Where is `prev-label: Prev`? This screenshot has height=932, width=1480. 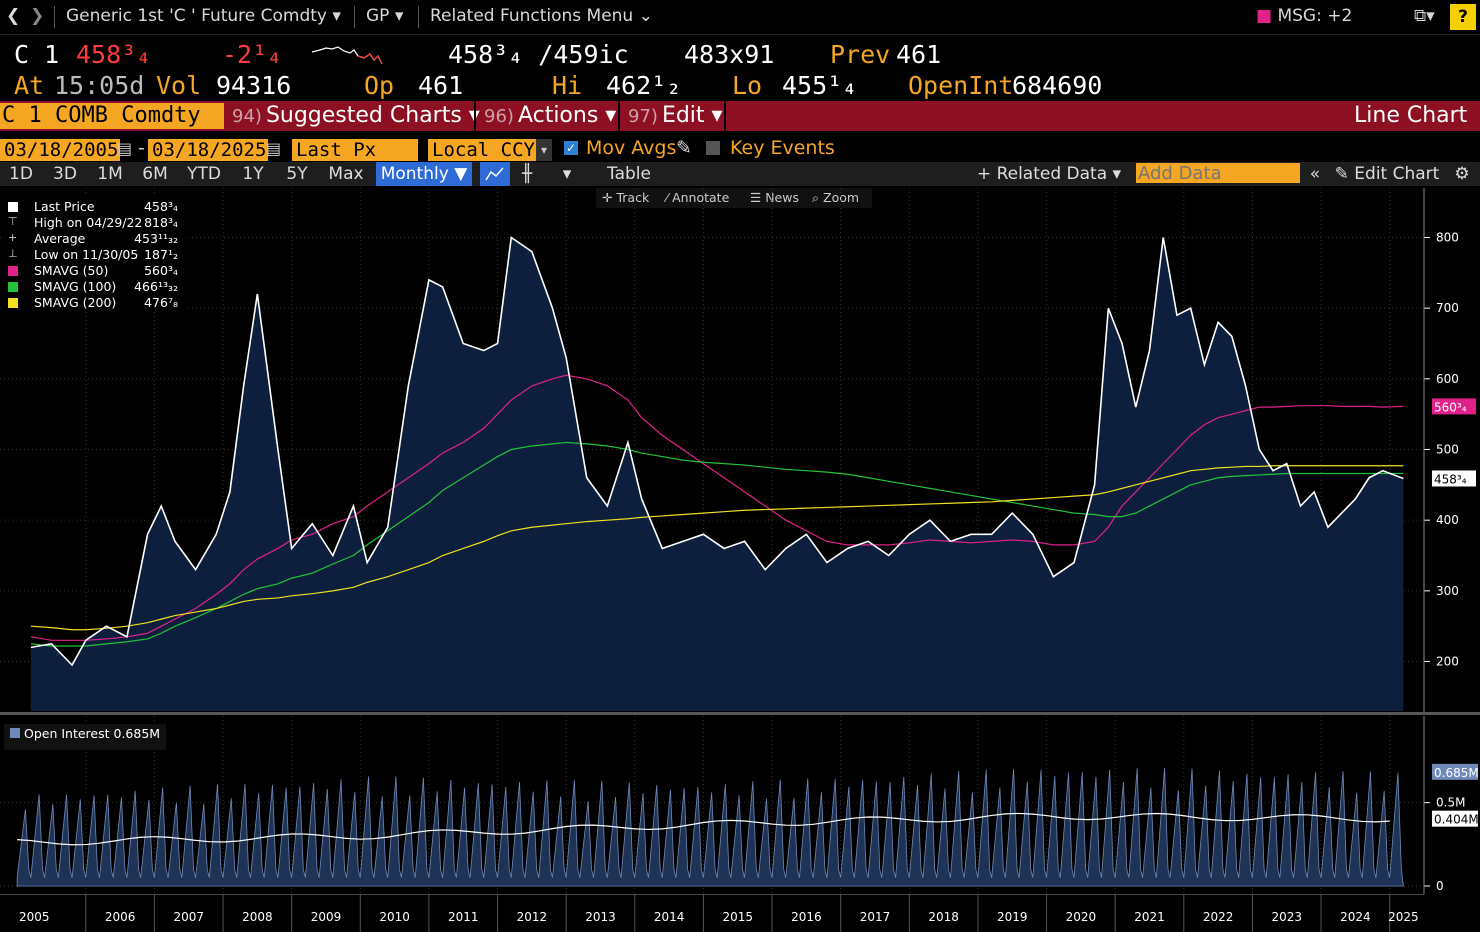 prev-label: Prev is located at coordinates (860, 54).